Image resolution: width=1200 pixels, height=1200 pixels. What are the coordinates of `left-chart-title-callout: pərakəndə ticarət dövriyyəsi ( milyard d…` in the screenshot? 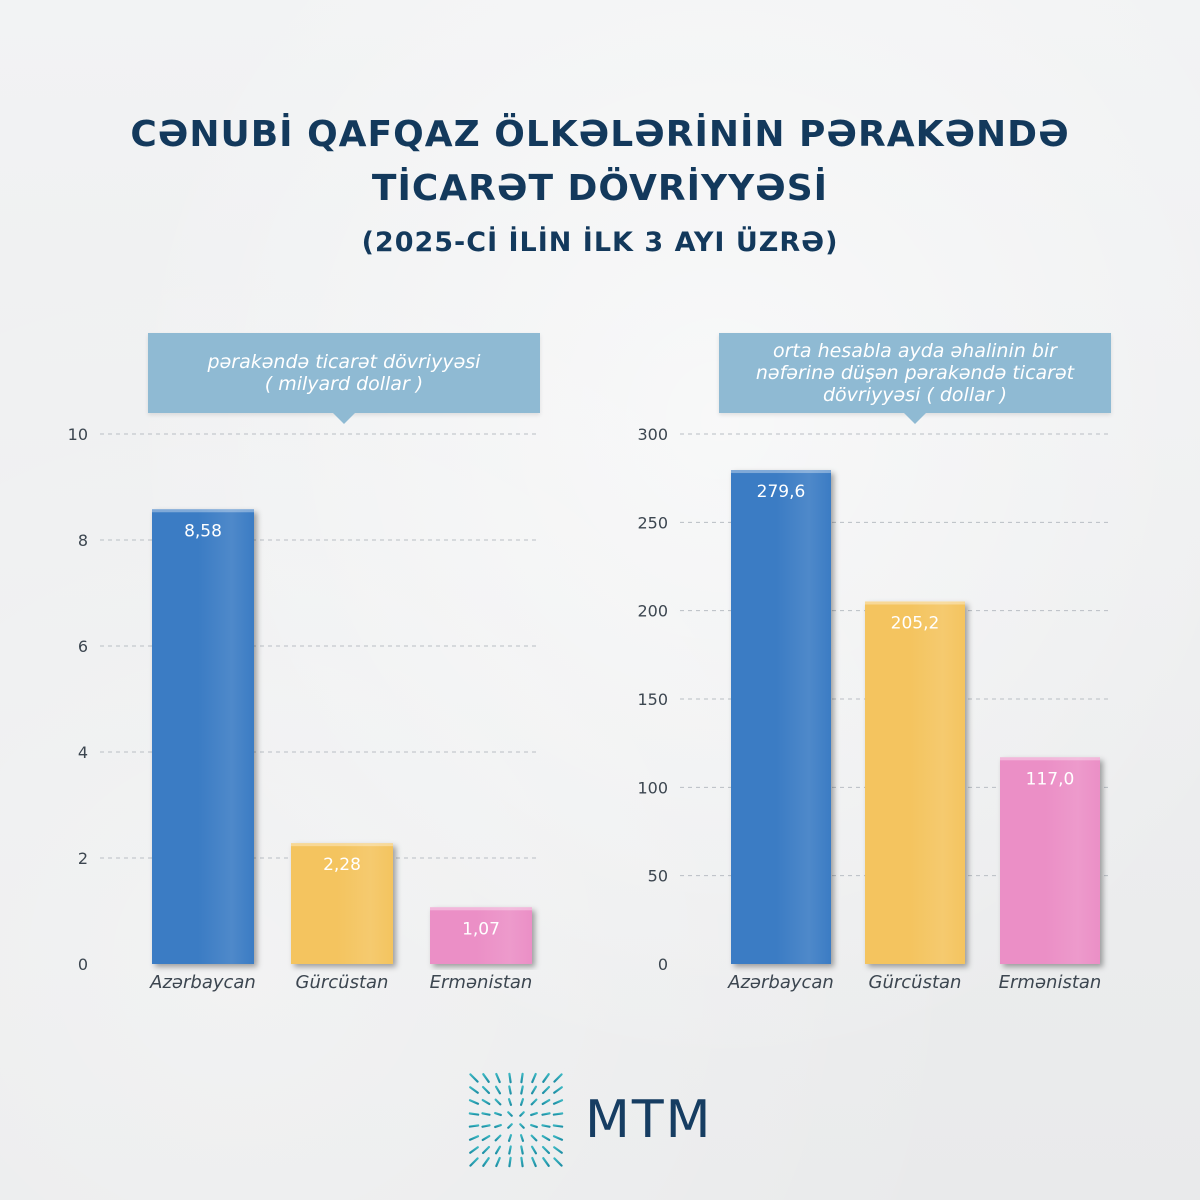 It's located at (344, 378).